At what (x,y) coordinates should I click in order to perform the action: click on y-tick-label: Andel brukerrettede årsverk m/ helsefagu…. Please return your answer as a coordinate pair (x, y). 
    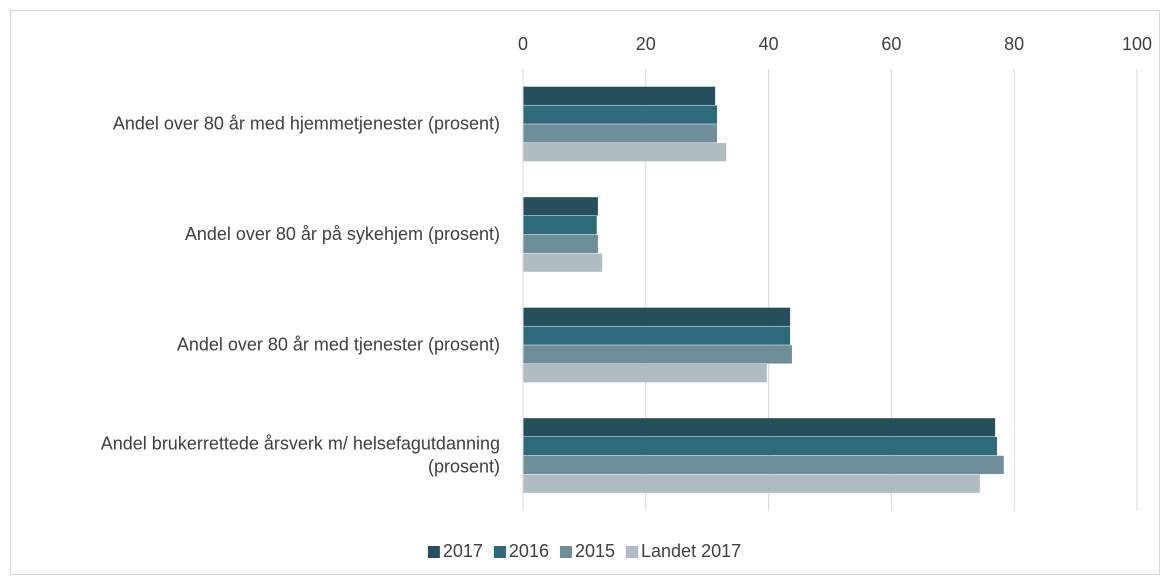
    Looking at the image, I should click on (300, 454).